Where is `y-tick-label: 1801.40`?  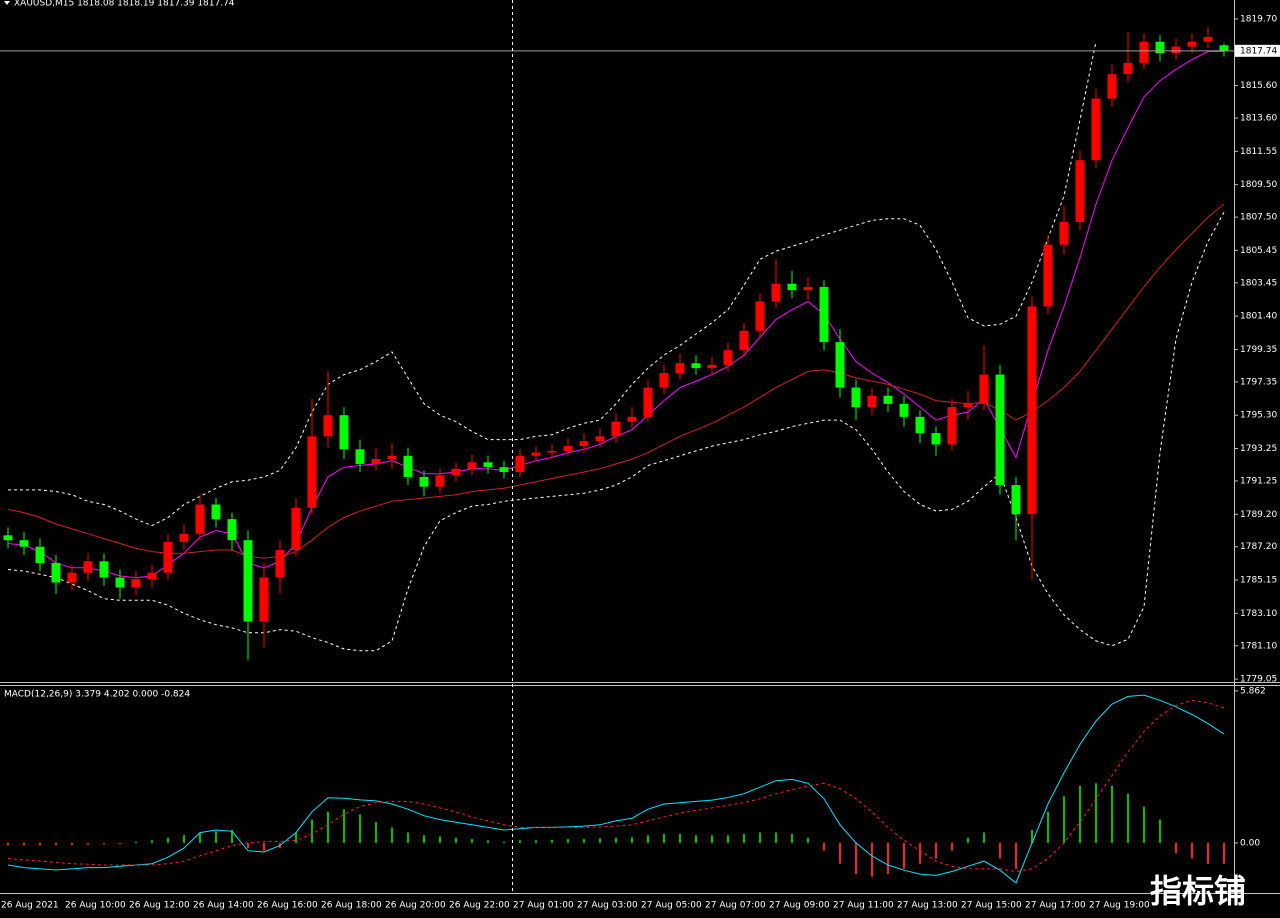 y-tick-label: 1801.40 is located at coordinates (1258, 317).